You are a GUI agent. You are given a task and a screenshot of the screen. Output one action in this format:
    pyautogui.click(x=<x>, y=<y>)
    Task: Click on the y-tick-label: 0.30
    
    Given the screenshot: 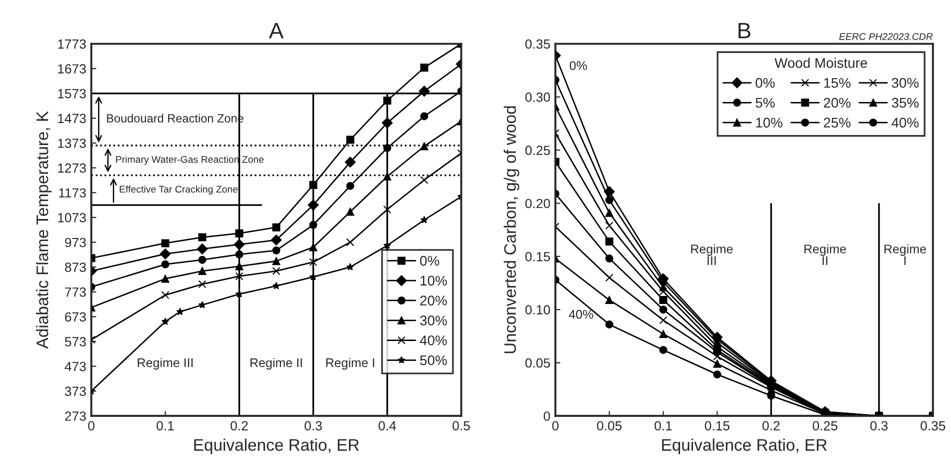 What is the action you would take?
    pyautogui.click(x=537, y=97)
    